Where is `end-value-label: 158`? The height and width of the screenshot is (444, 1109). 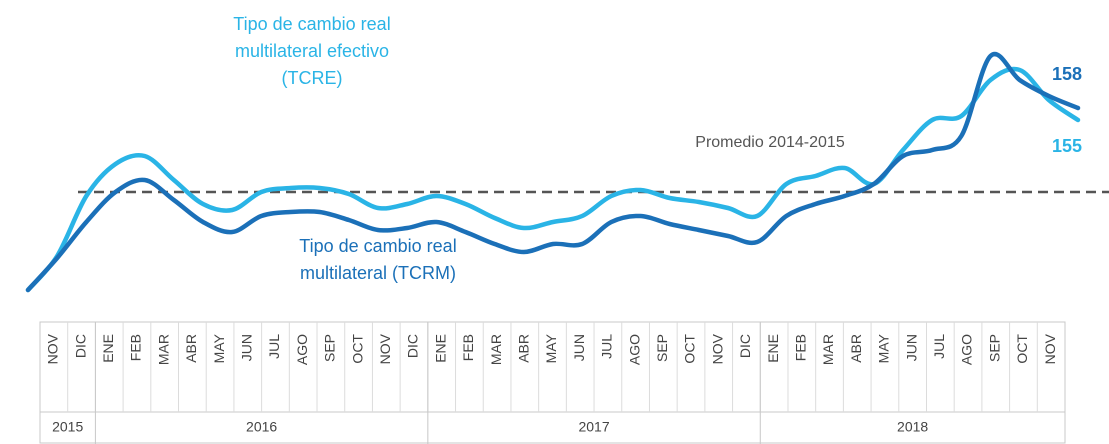
end-value-label: 158 is located at coordinates (1067, 74).